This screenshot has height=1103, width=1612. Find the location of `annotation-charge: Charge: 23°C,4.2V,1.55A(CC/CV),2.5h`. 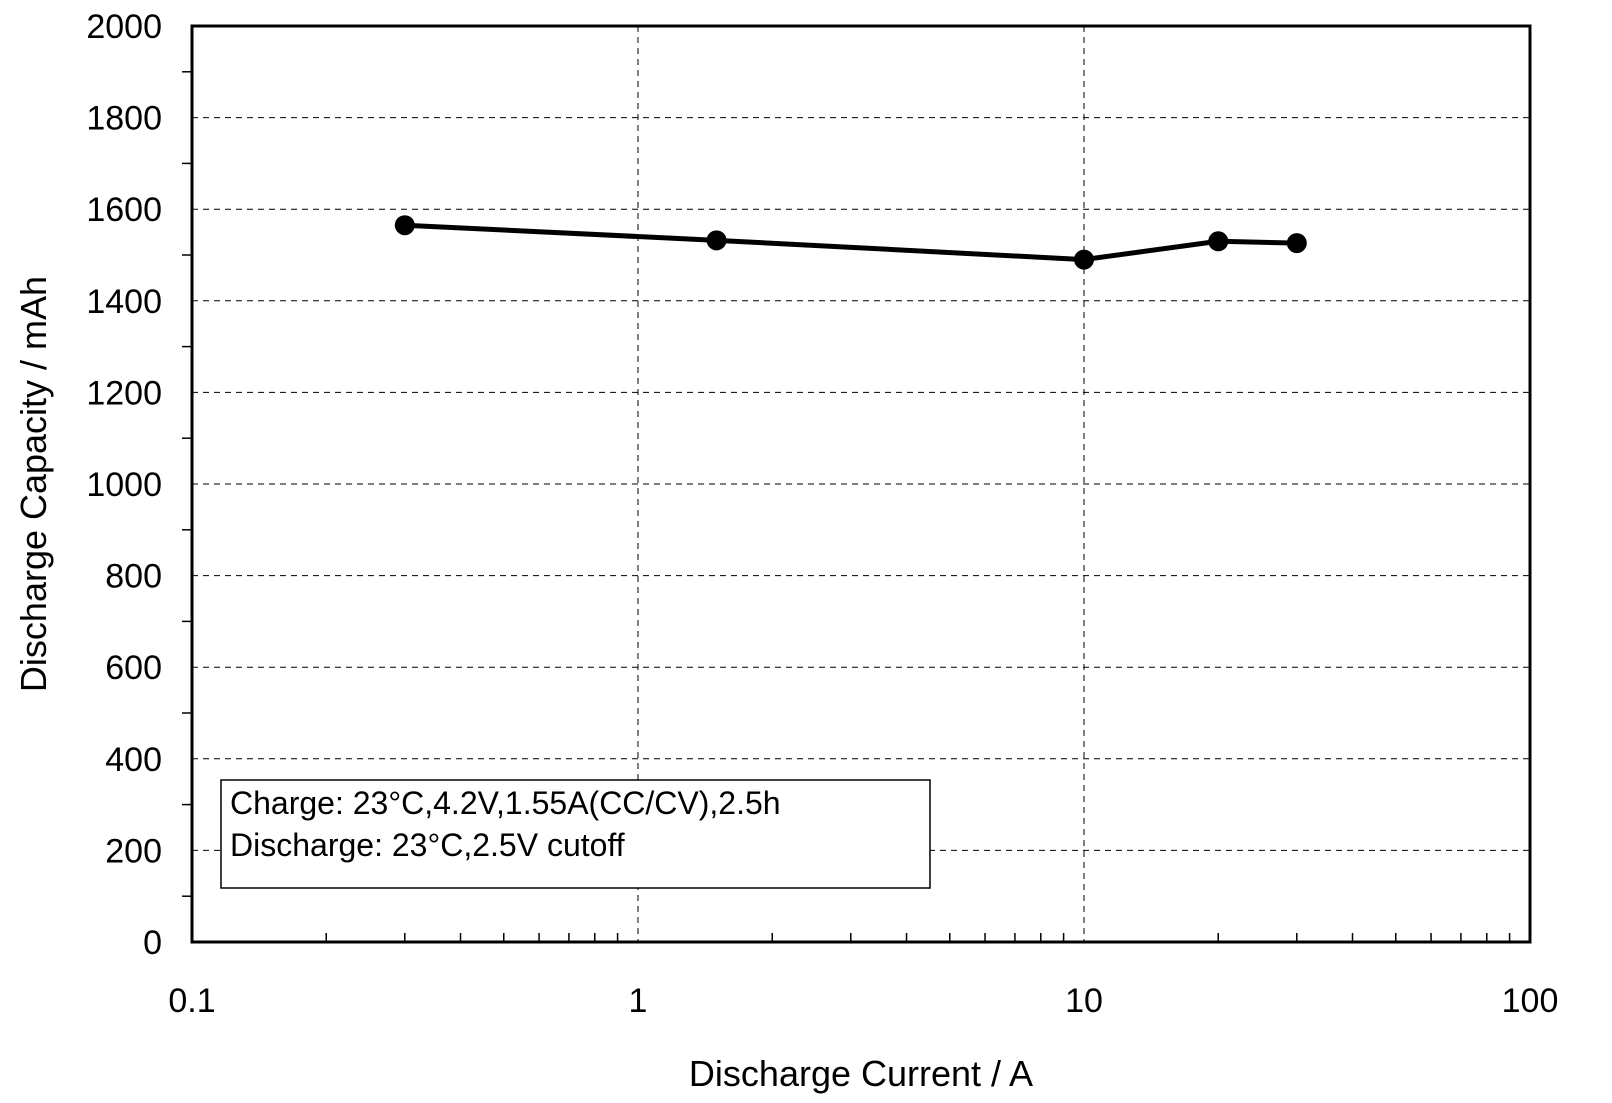

annotation-charge: Charge: 23°C,4.2V,1.55A(CC/CV),2.5h is located at coordinates (505, 803).